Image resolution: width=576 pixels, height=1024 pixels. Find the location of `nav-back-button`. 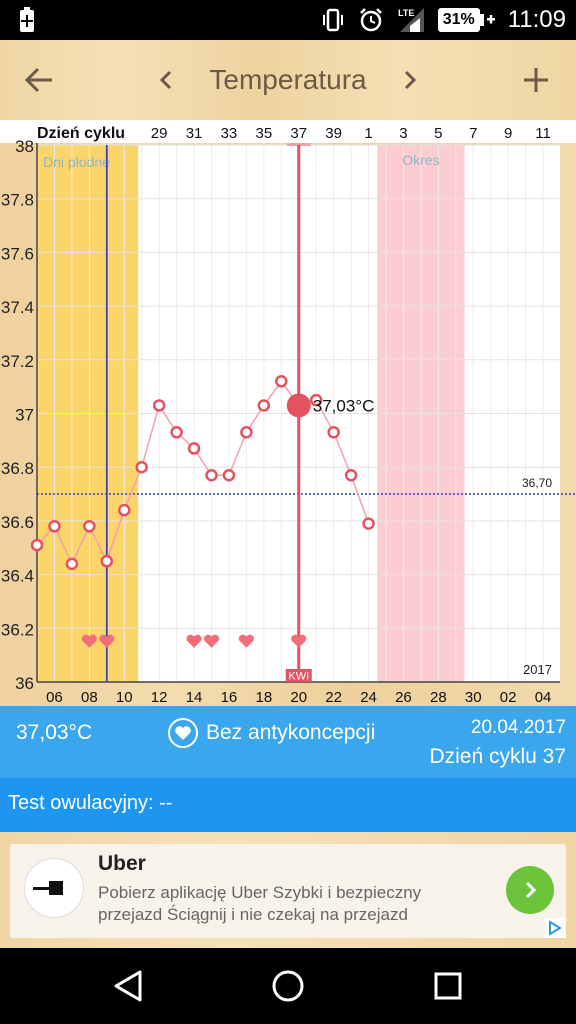

nav-back-button is located at coordinates (128, 986).